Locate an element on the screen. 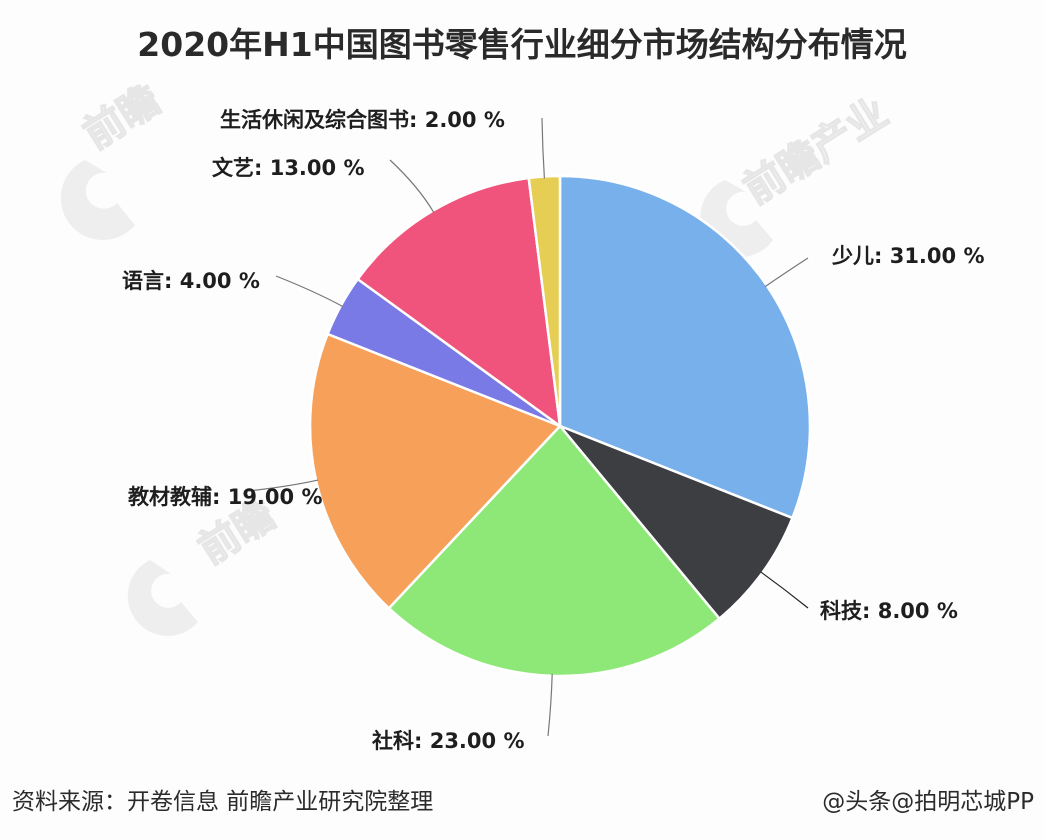  leader-line-shenghuo is located at coordinates (543, 148).